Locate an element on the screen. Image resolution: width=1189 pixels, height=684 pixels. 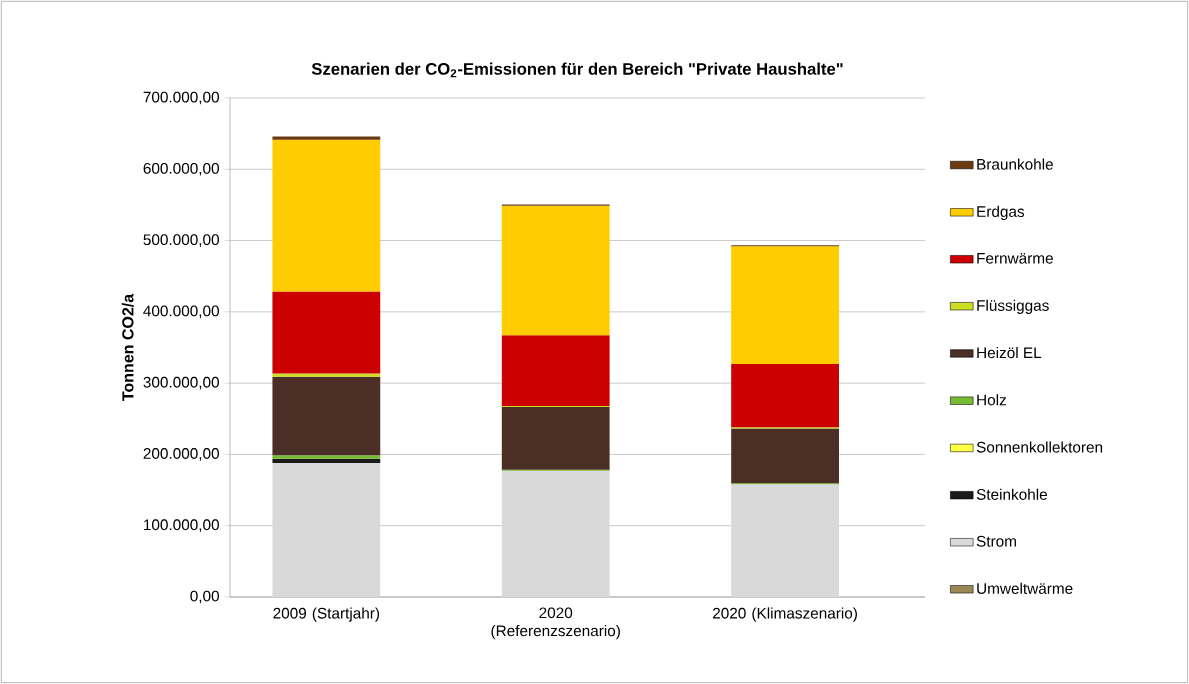
legend-label: Heizöl EL is located at coordinates (1009, 352).